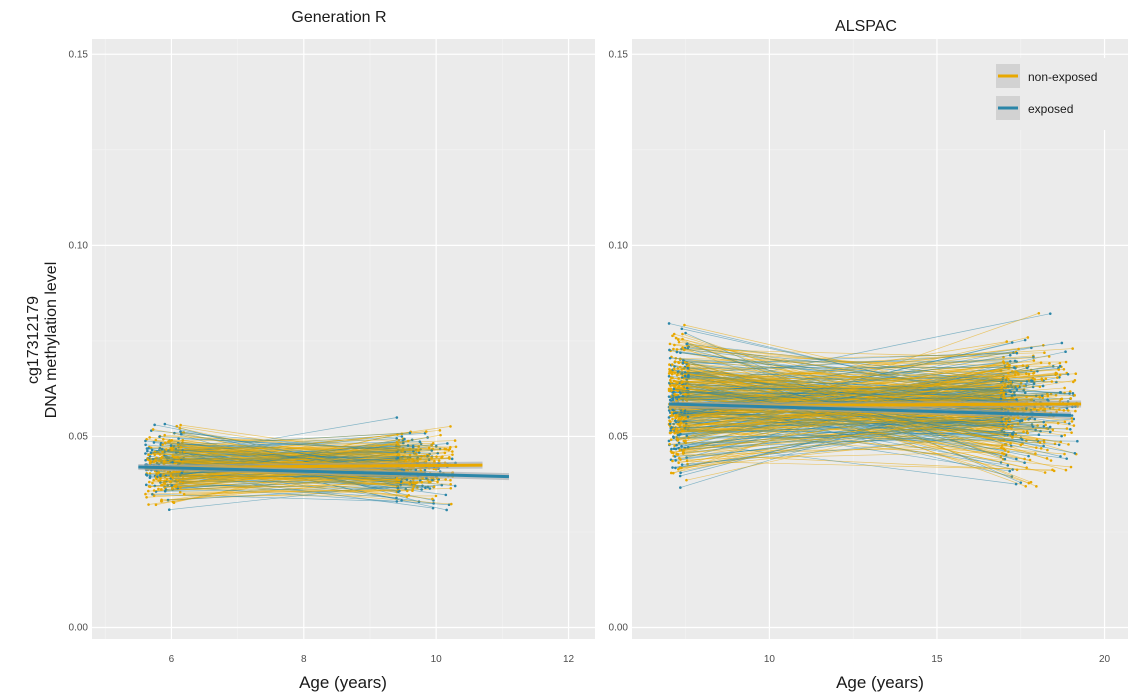 Image resolution: width=1128 pixels, height=695 pixels. What do you see at coordinates (79, 54) in the screenshot?
I see `y-tick-label: 0.15` at bounding box center [79, 54].